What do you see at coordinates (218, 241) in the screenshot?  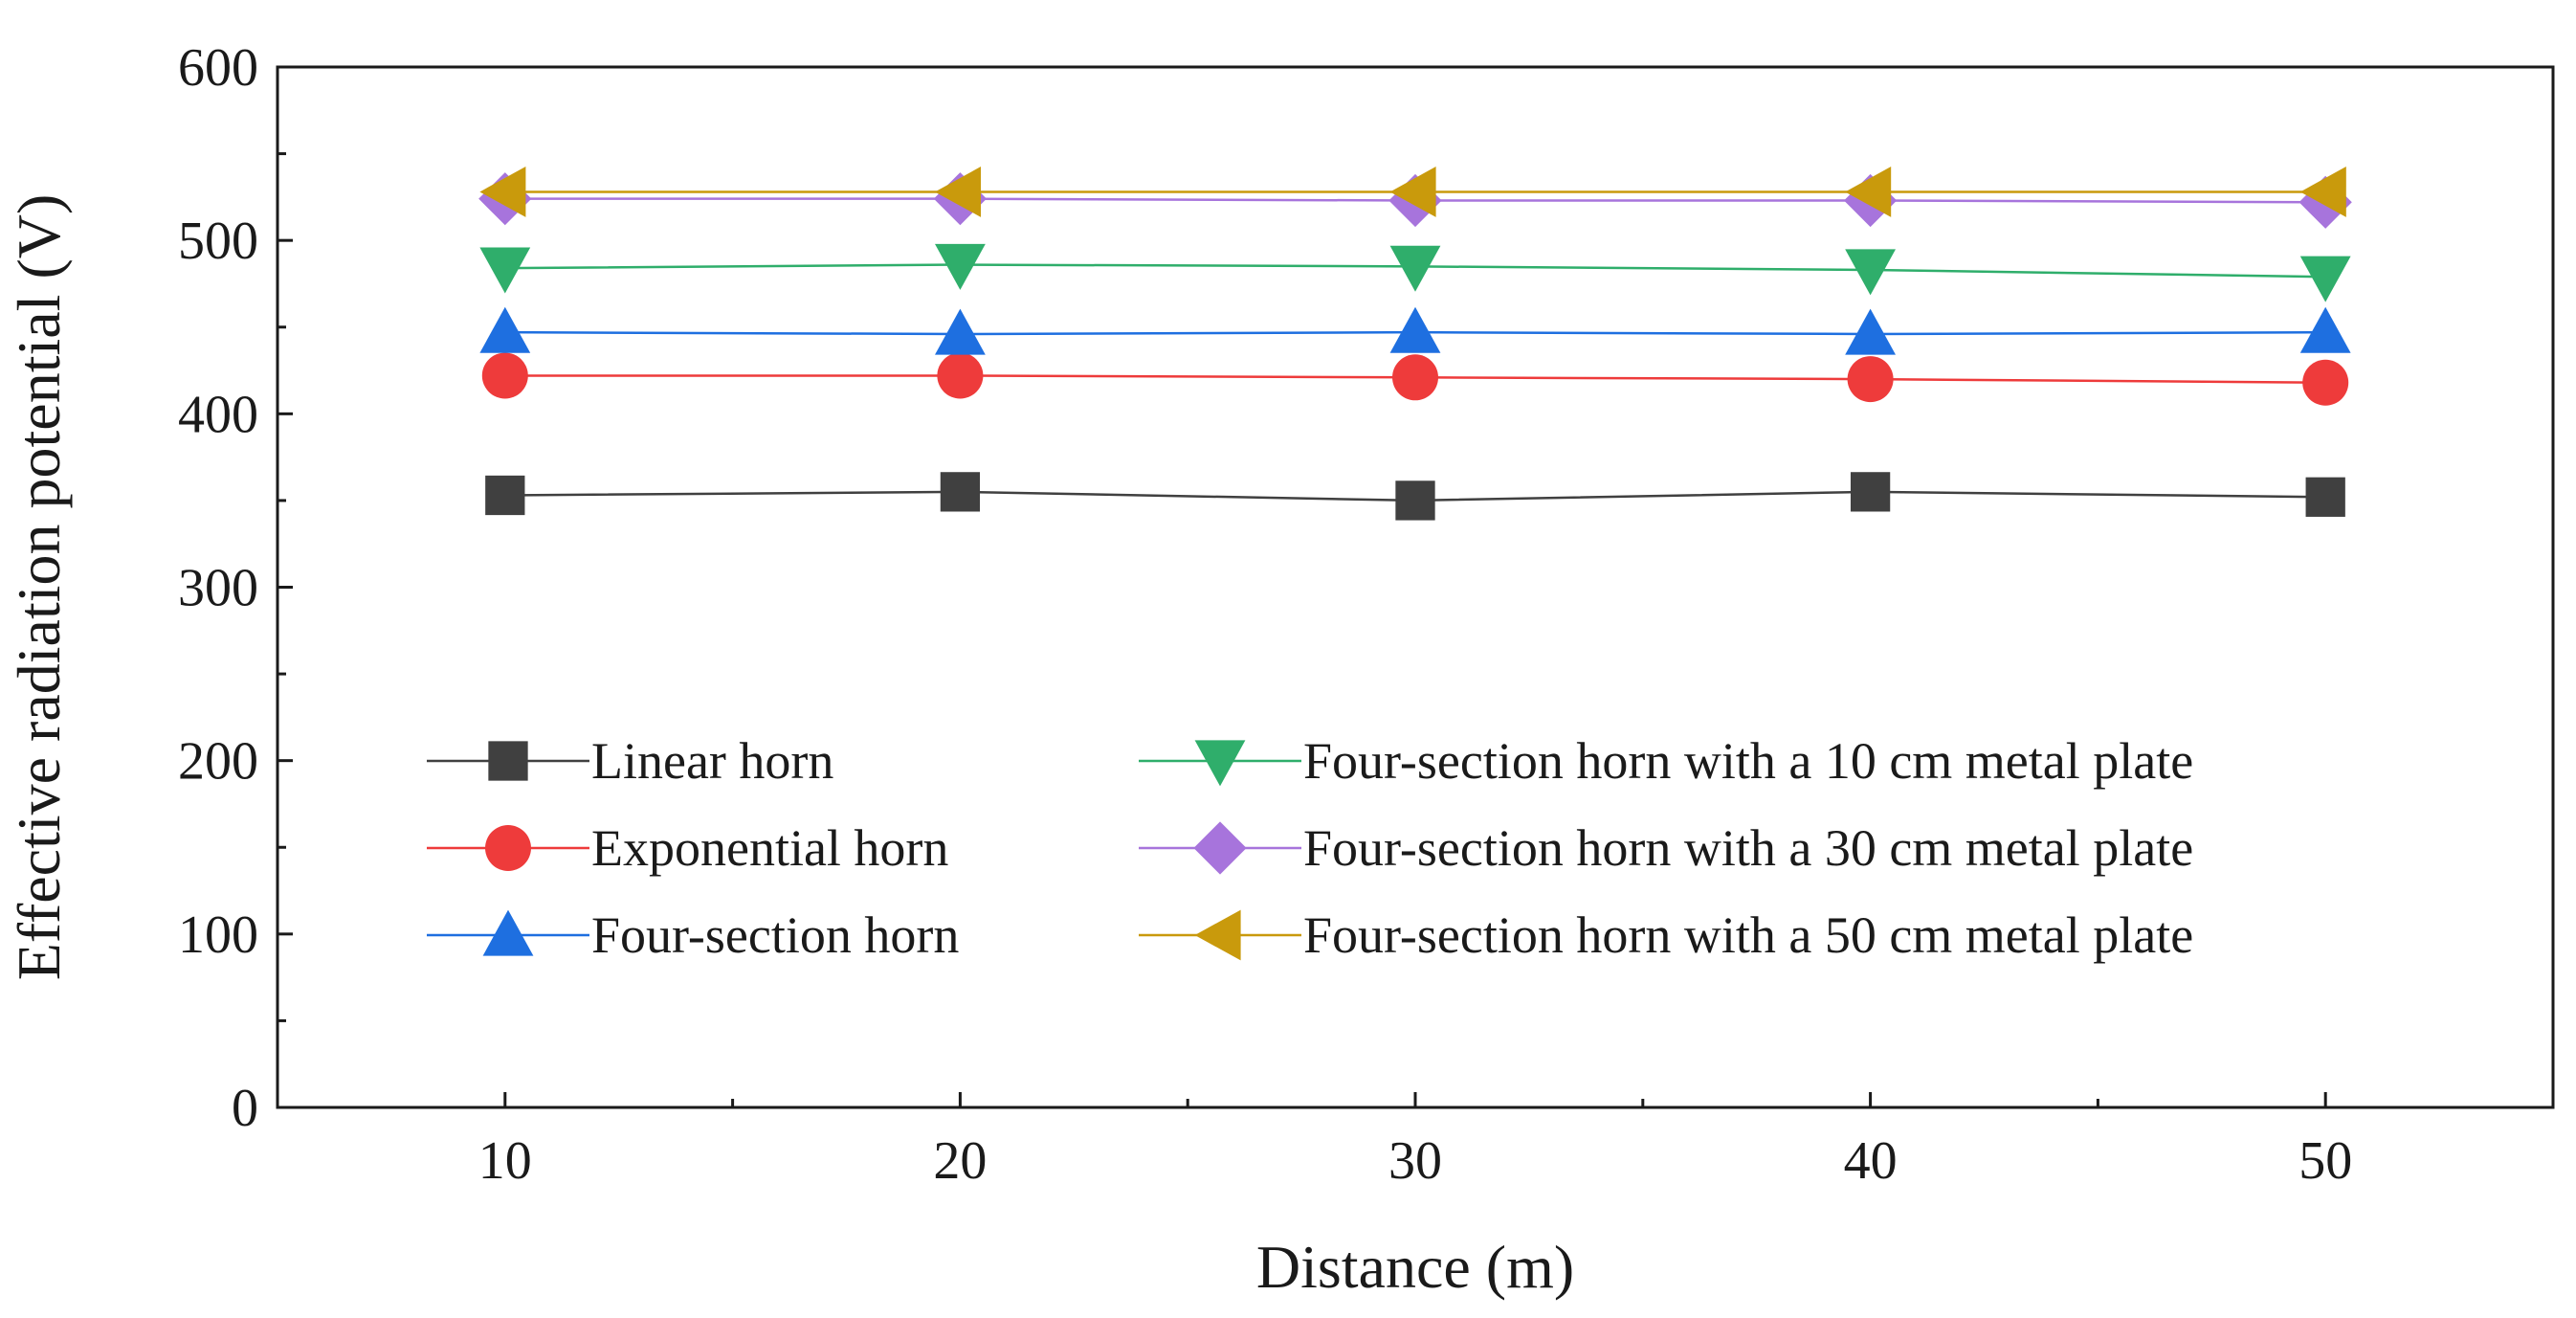 I see `y-tick-label: 500` at bounding box center [218, 241].